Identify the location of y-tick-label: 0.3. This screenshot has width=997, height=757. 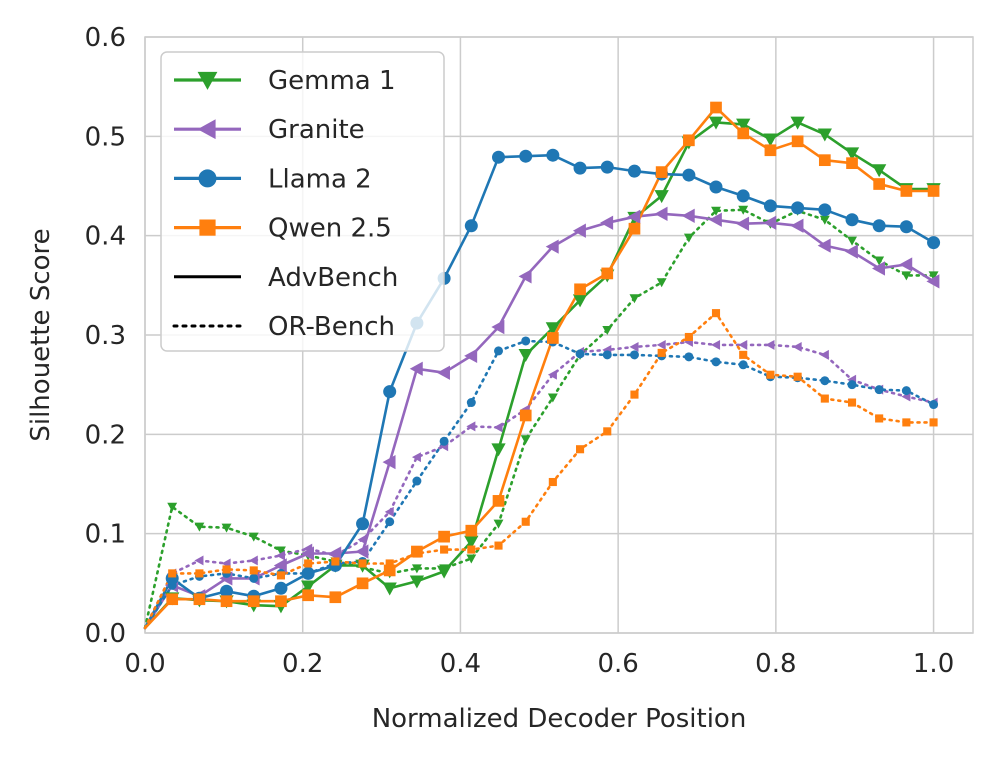
(105, 336).